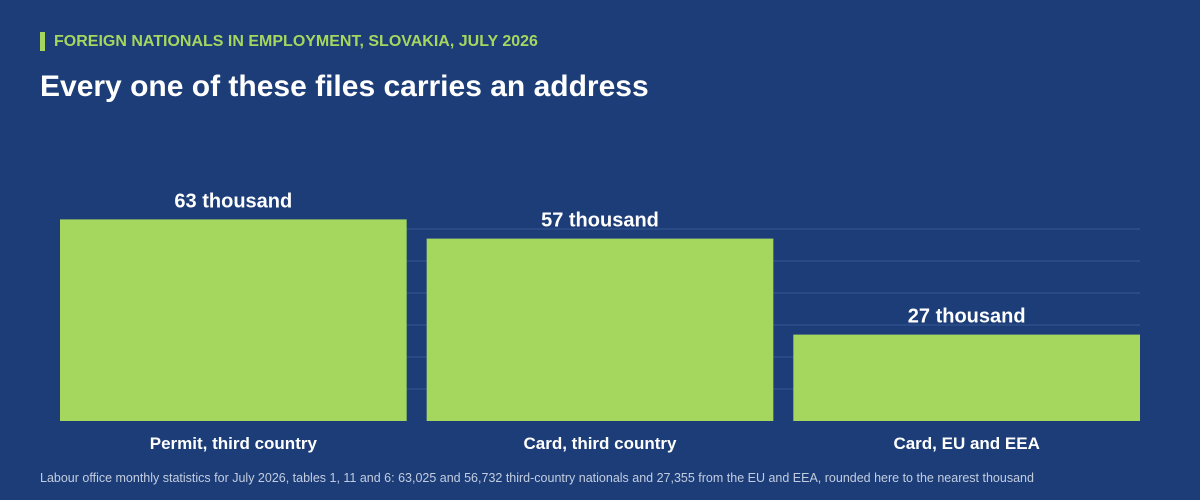  What do you see at coordinates (600, 221) in the screenshot?
I see `value-label-1: 57 thousand` at bounding box center [600, 221].